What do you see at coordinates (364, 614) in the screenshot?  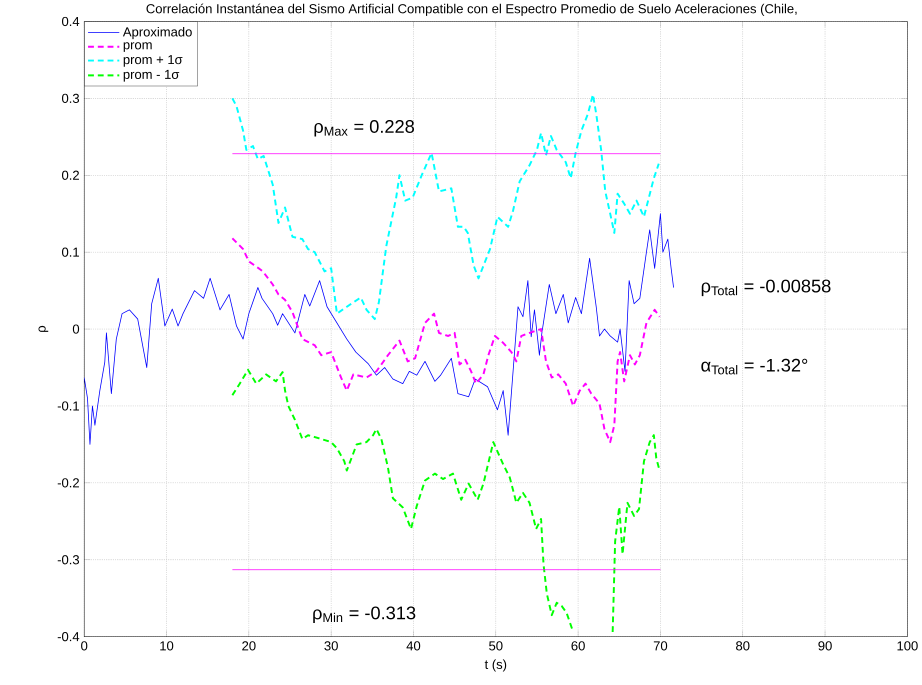 I see `annotation: ρ$_{Min}$ = -0.313` at bounding box center [364, 614].